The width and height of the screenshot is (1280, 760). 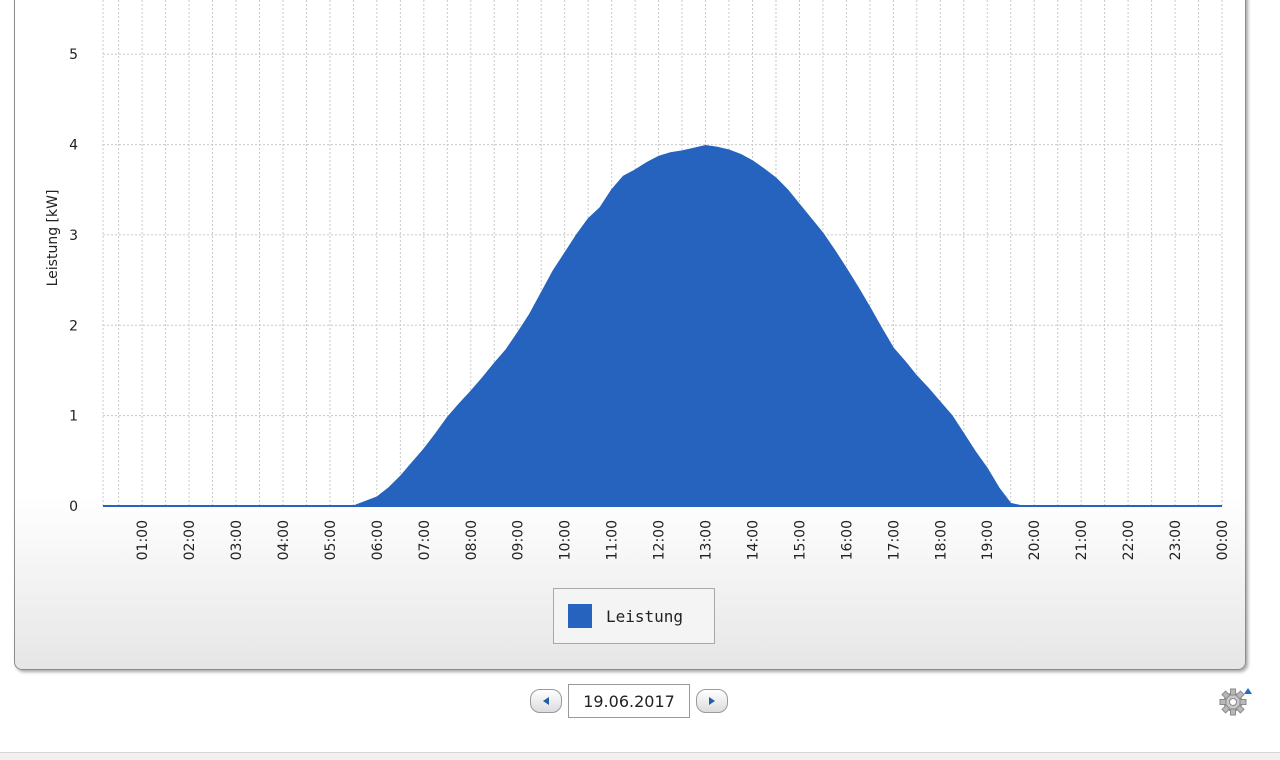 I want to click on x-tick-label: 18:00, so click(x=941, y=540).